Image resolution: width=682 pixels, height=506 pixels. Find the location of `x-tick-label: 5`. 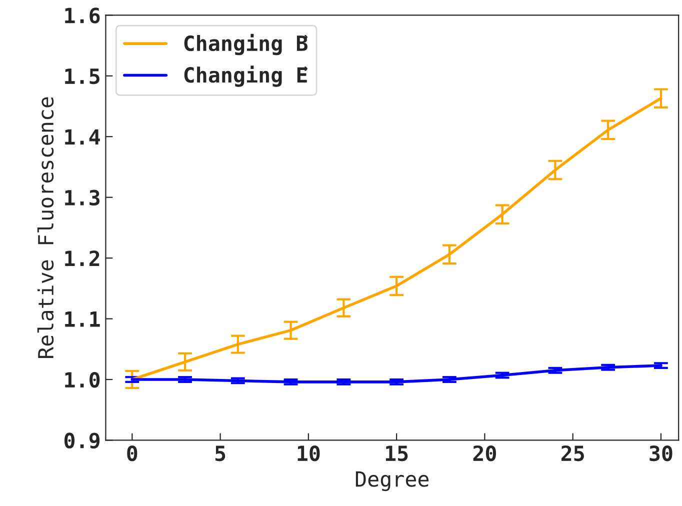

x-tick-label: 5 is located at coordinates (220, 454).